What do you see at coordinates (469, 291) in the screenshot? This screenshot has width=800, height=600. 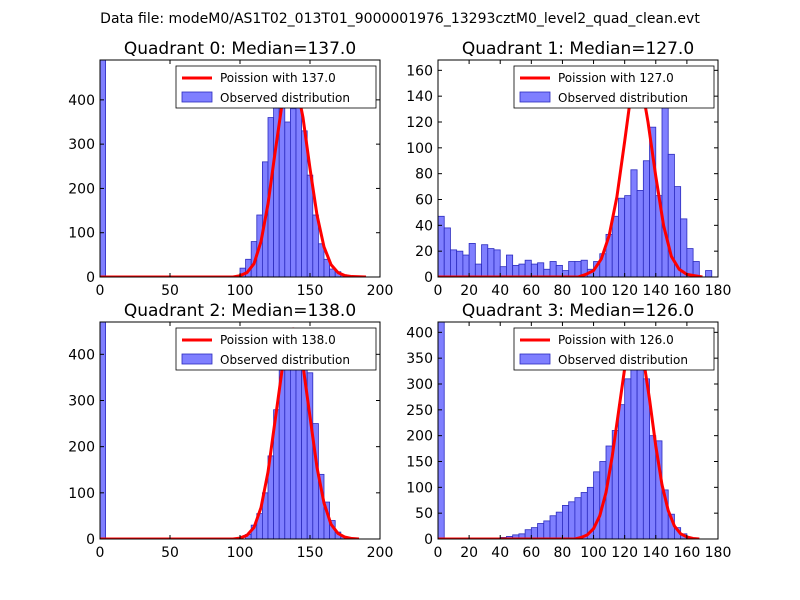 I see `x-tick-label: 20` at bounding box center [469, 291].